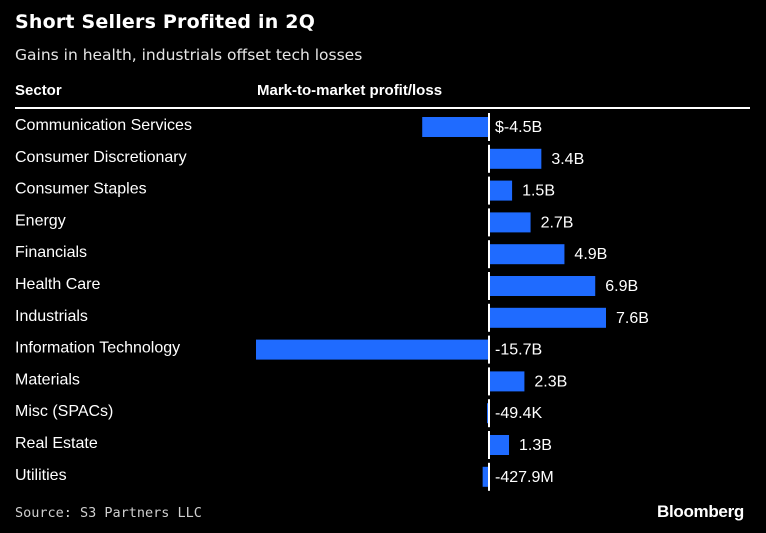 The height and width of the screenshot is (533, 766). What do you see at coordinates (535, 445) in the screenshot?
I see `value-label: 1.3B` at bounding box center [535, 445].